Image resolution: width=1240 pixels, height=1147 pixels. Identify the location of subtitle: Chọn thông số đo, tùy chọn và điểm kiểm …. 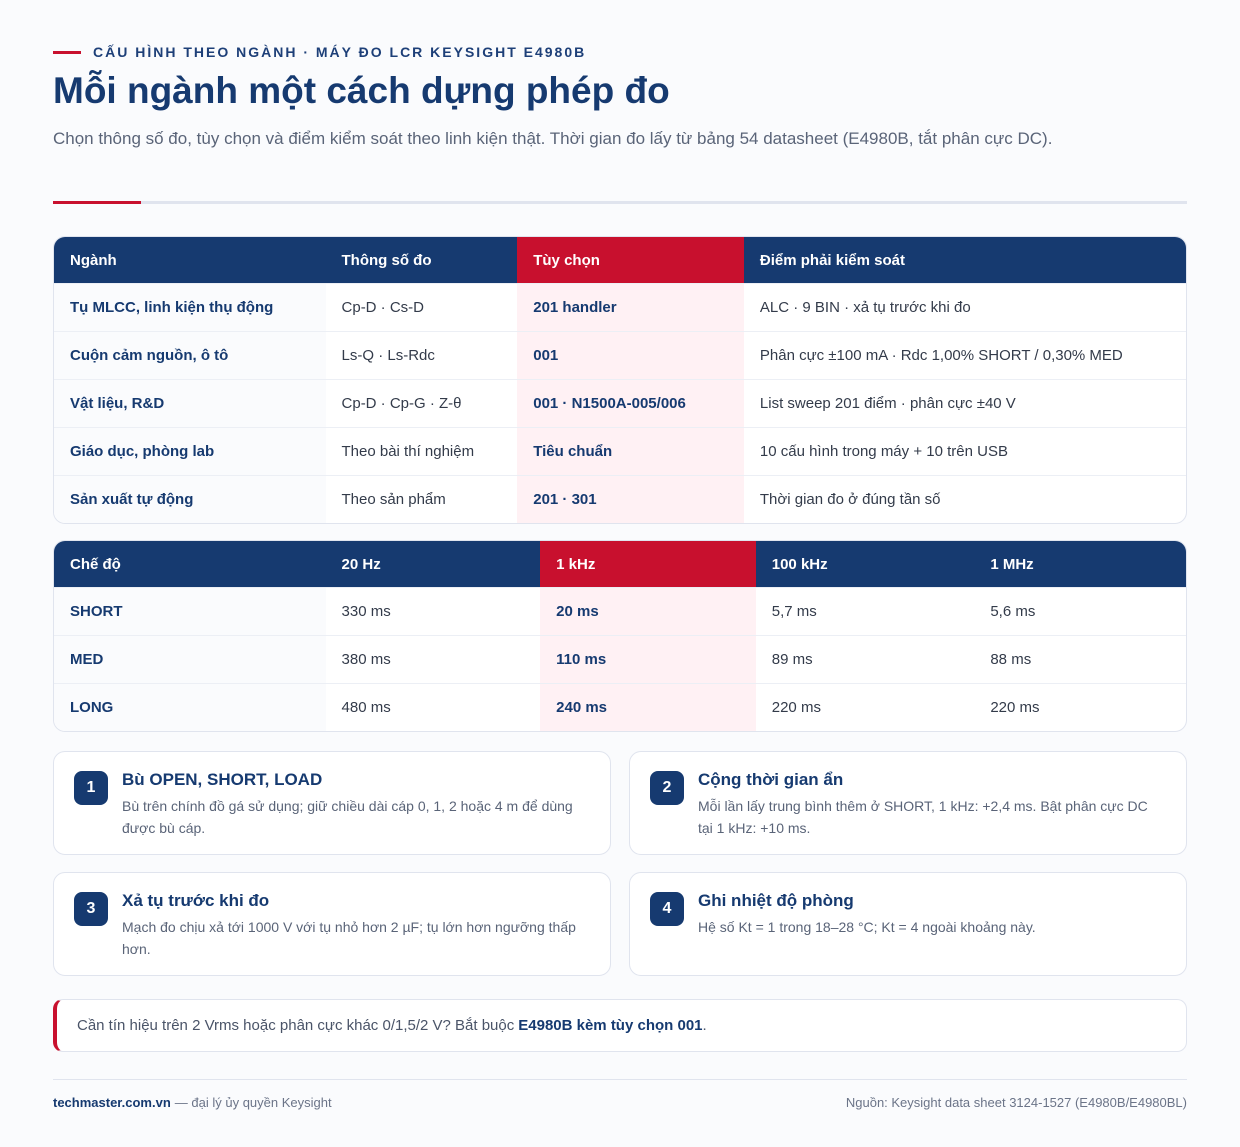
(553, 138).